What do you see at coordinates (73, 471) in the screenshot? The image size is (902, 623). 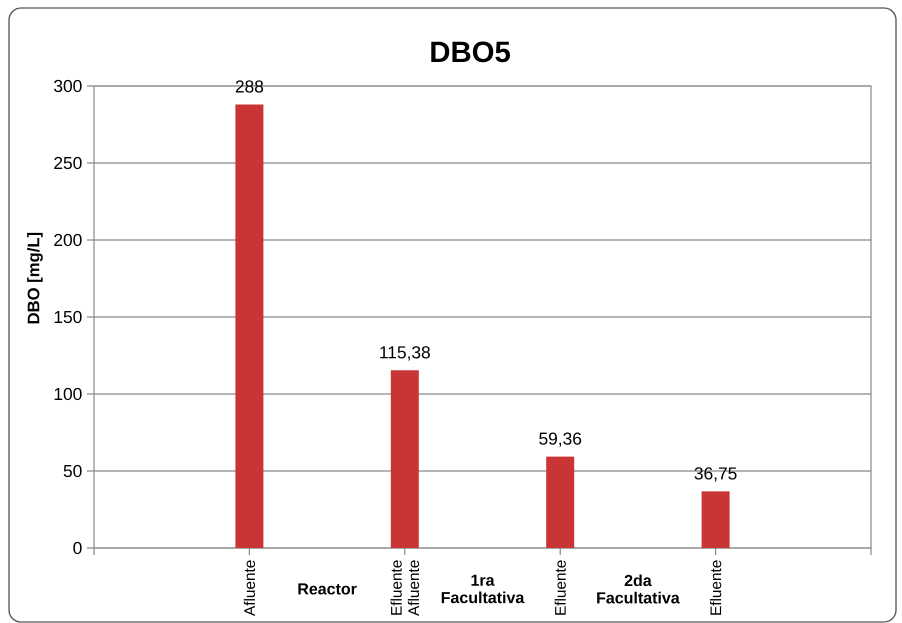 I see `y-tick-label: 50` at bounding box center [73, 471].